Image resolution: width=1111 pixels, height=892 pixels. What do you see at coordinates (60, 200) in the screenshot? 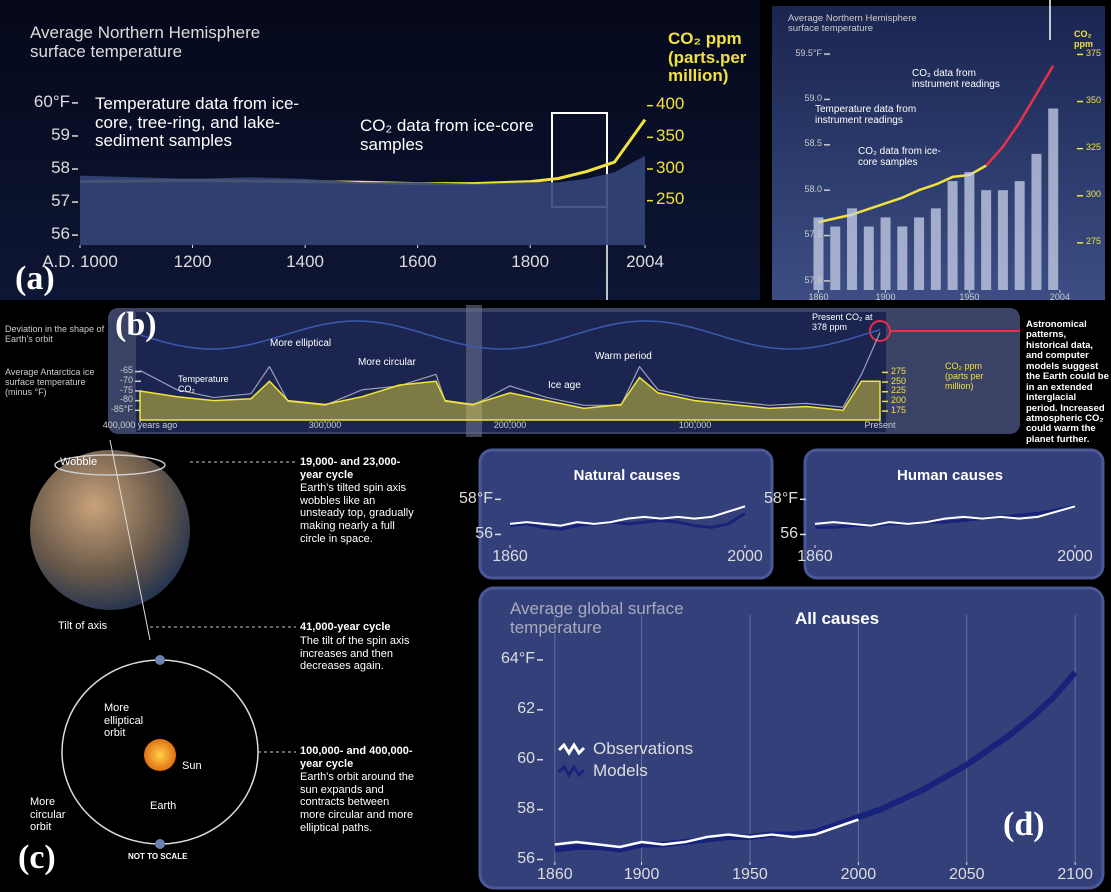
I see `y-tick-label: 57` at bounding box center [60, 200].